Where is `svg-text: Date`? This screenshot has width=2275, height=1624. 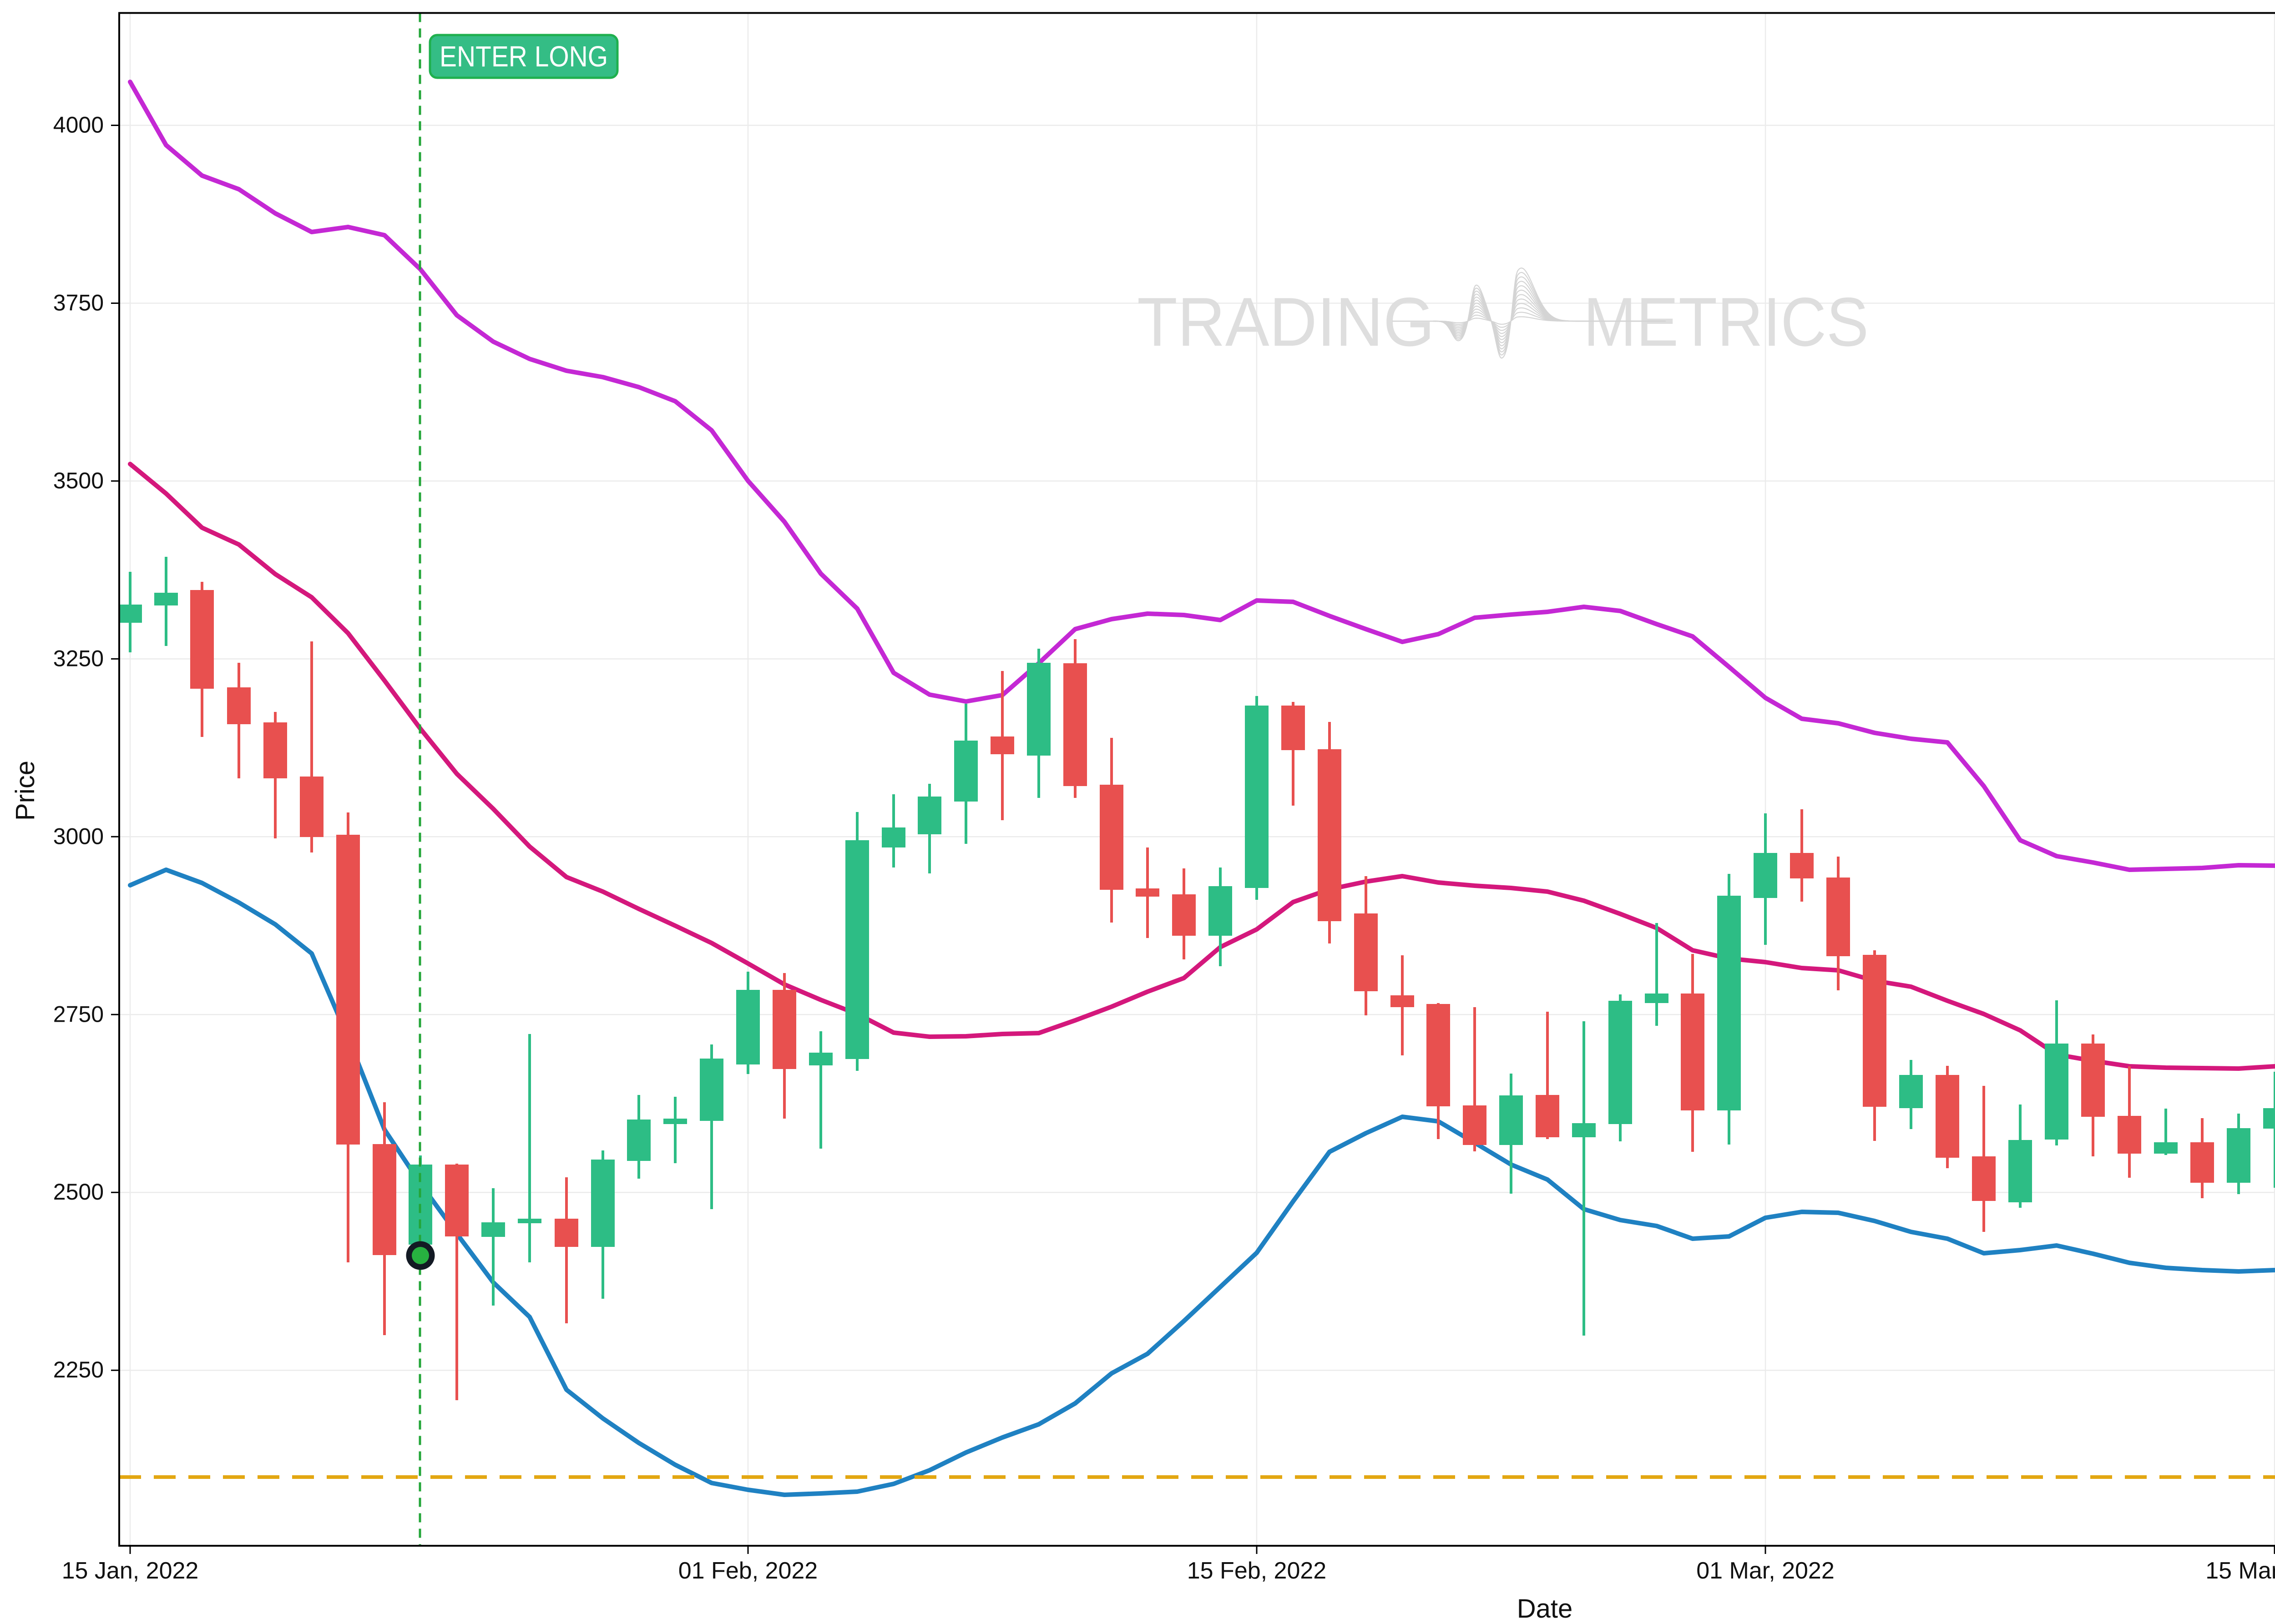
svg-text: Date is located at coordinates (1545, 1609).